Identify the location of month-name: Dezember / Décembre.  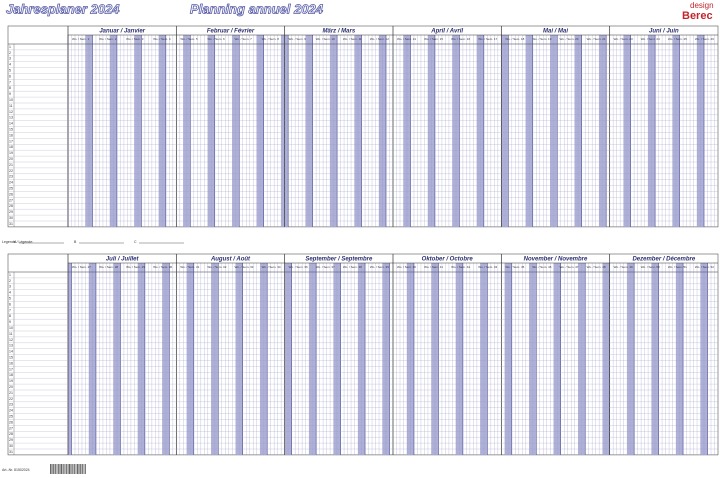
(663, 260).